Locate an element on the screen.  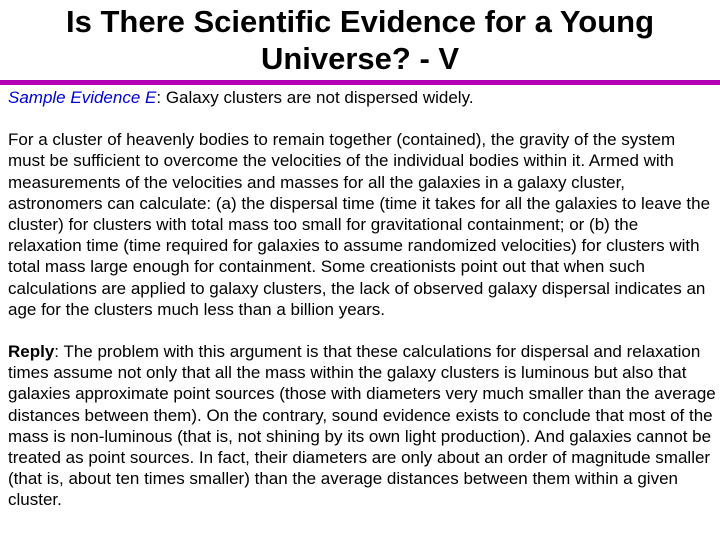
reply-label: Reply is located at coordinates (31, 352).